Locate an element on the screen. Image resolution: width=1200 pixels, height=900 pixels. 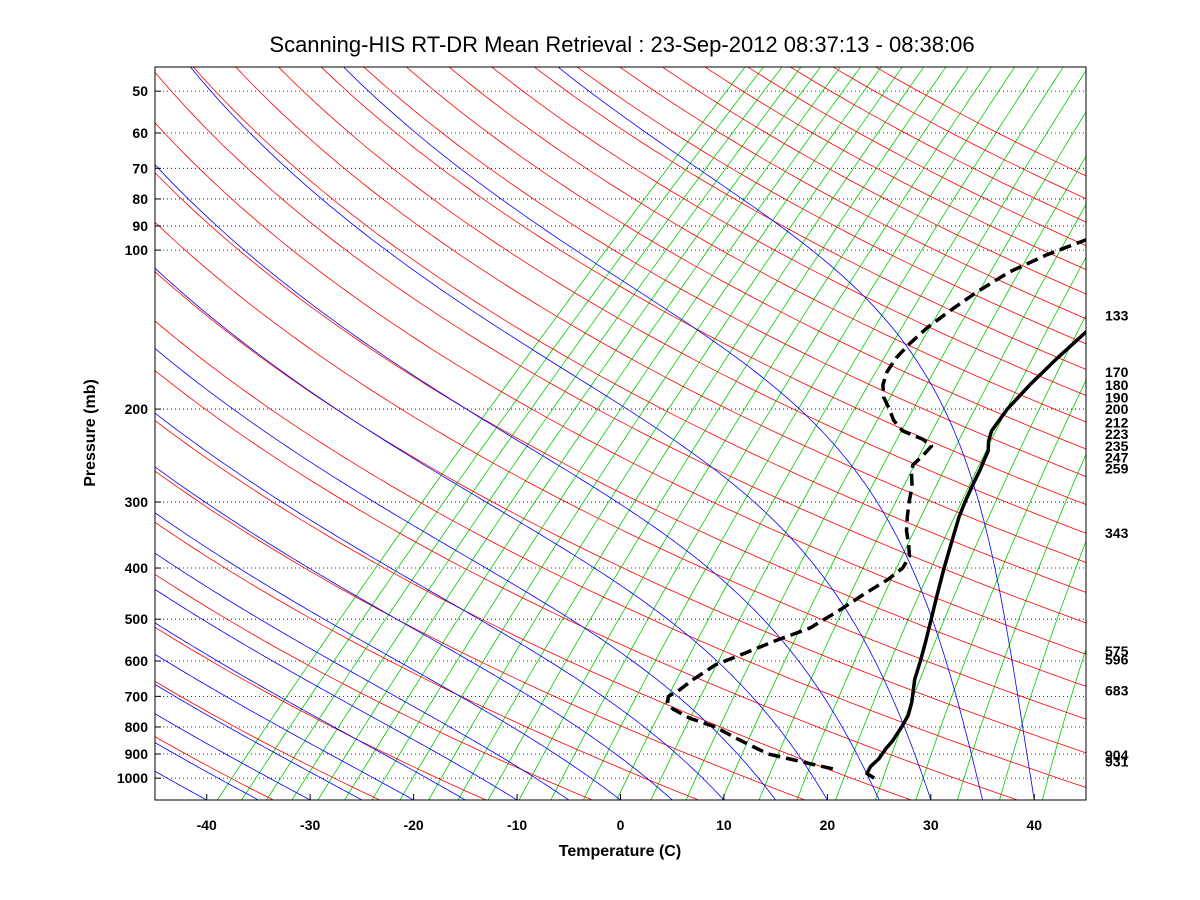
x-tick-label: -20 is located at coordinates (413, 825).